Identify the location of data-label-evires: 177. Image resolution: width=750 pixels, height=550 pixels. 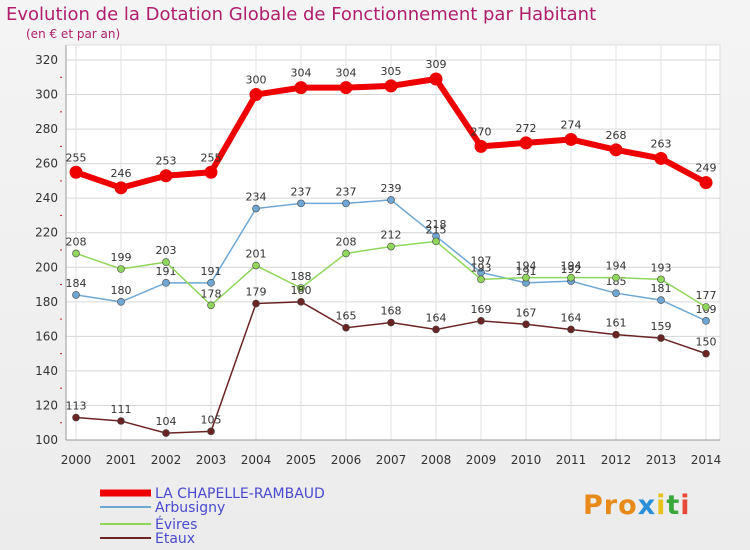
(706, 295).